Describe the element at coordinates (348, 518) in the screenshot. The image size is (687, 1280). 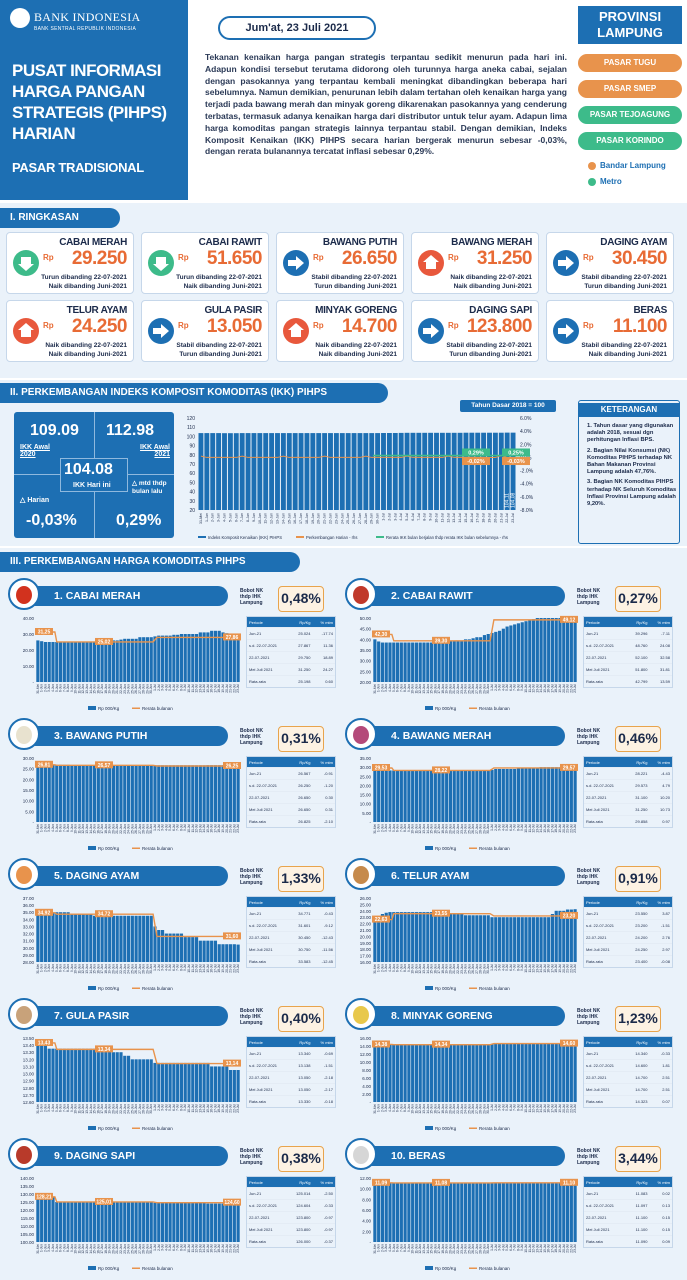
I see `ikk-xtick-label: 25-Jun` at that location.